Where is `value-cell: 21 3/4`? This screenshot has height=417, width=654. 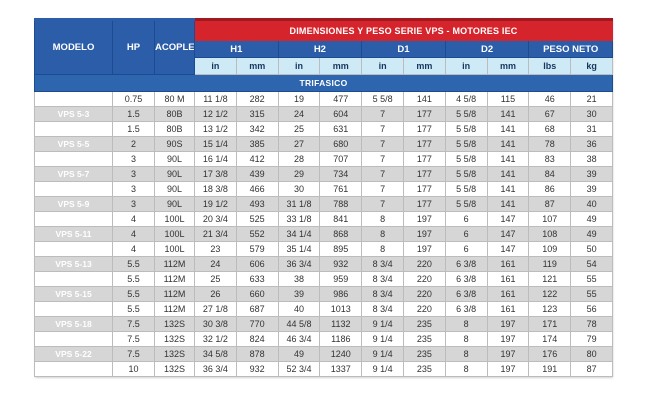 value-cell: 21 3/4 is located at coordinates (215, 234).